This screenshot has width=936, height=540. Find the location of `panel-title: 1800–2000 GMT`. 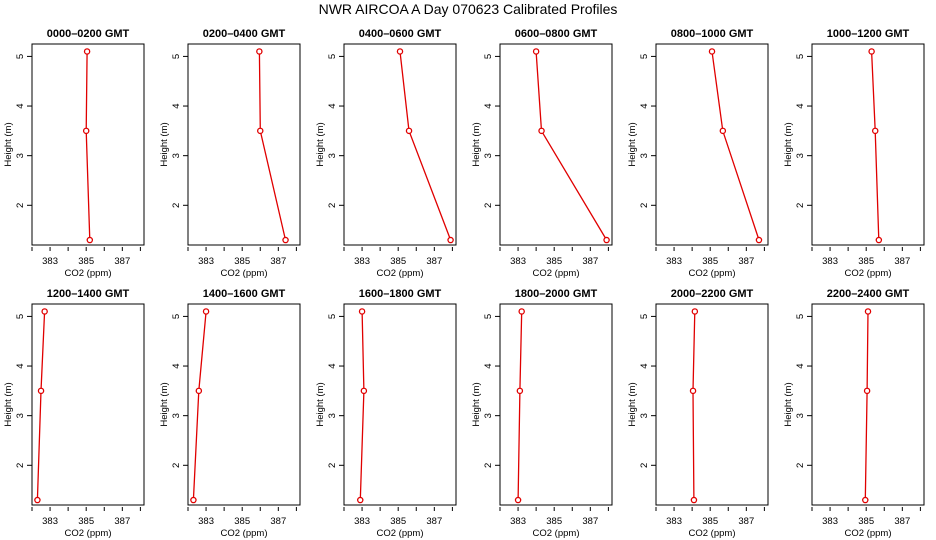

panel-title: 1800–2000 GMT is located at coordinates (556, 294).